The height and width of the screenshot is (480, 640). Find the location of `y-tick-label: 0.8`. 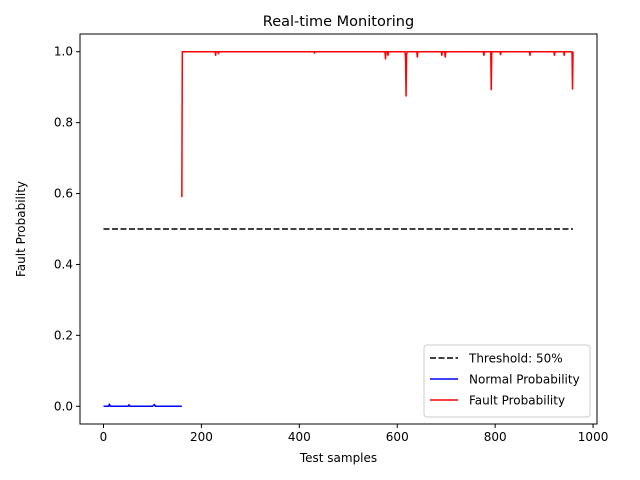

y-tick-label: 0.8 is located at coordinates (63, 123).